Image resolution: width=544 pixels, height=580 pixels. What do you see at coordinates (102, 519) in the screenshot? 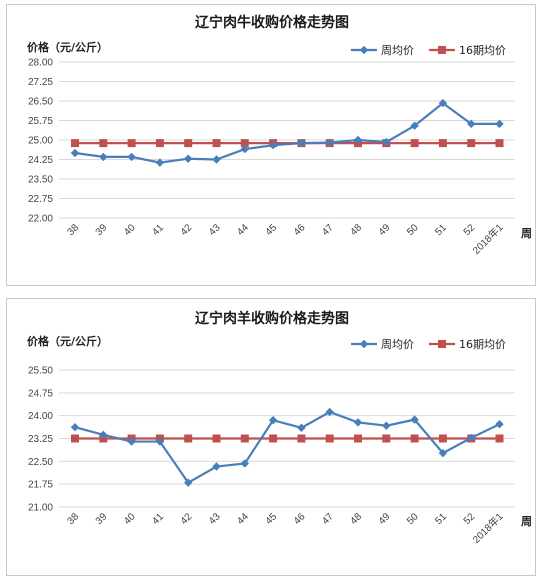
I see `x-tick-label: 39` at bounding box center [102, 519].